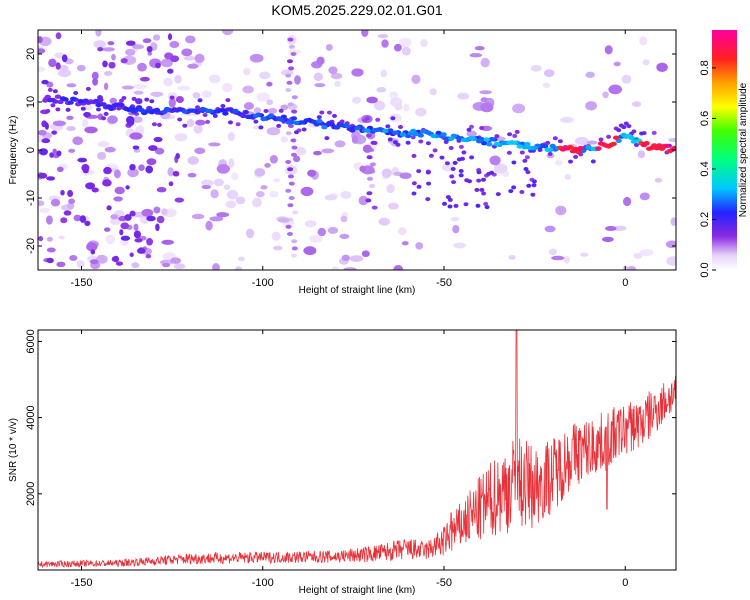  What do you see at coordinates (263, 583) in the screenshot?
I see `x-tick-label: -100` at bounding box center [263, 583].